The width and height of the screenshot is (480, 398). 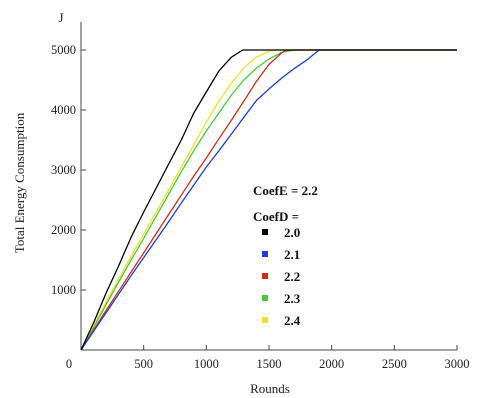 I want to click on legend-label-2-1: 2.1, so click(x=292, y=254).